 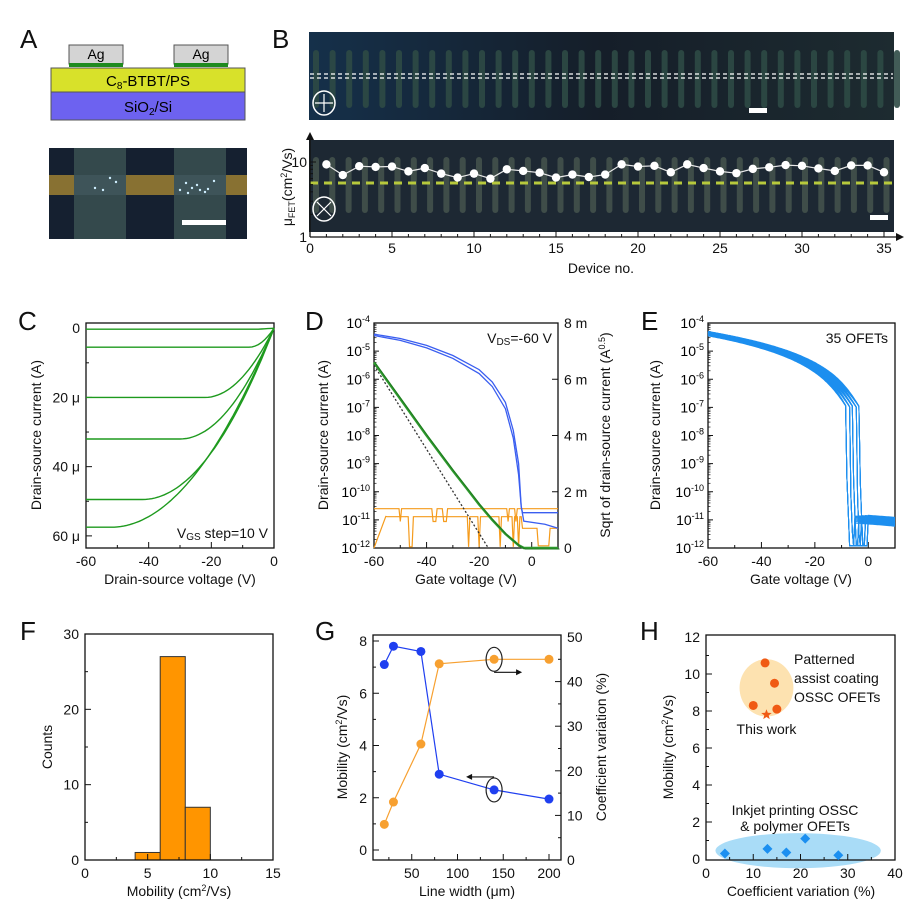 What do you see at coordinates (575, 379) in the screenshot?
I see `d-y-right-tick-label: 6 m` at bounding box center [575, 379].